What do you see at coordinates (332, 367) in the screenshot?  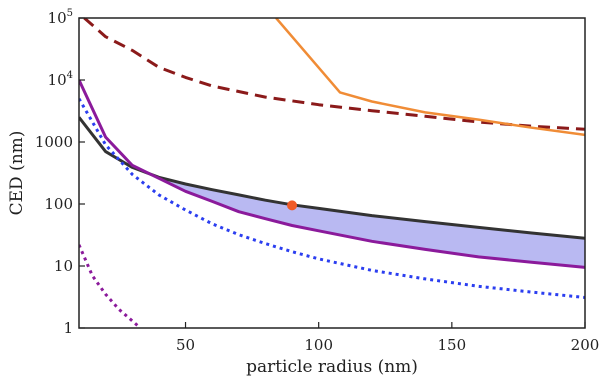 I see `x-axis-label: particle radius (nm)` at bounding box center [332, 367].